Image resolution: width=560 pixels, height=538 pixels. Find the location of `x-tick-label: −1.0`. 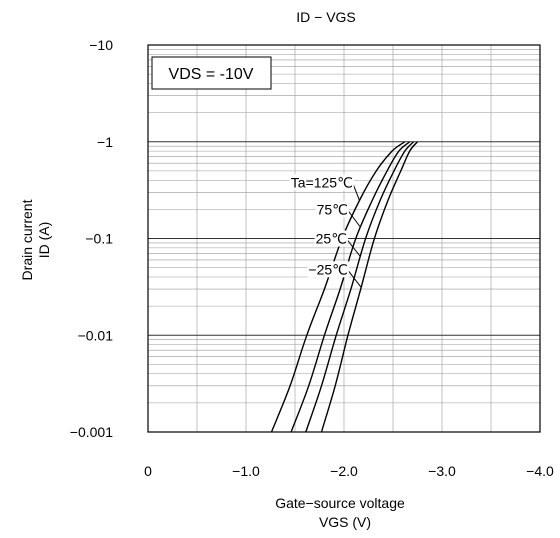

x-tick-label: −1.0 is located at coordinates (246, 471).